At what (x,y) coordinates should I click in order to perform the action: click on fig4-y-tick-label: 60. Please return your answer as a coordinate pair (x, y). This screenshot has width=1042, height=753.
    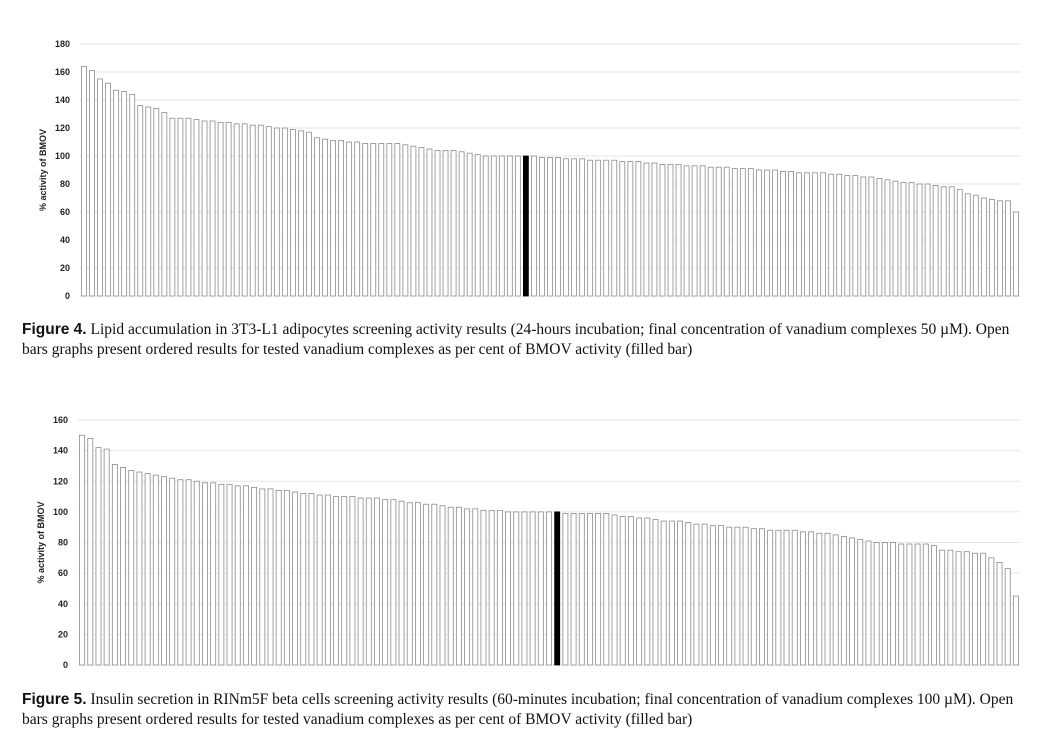
    Looking at the image, I should click on (65, 212).